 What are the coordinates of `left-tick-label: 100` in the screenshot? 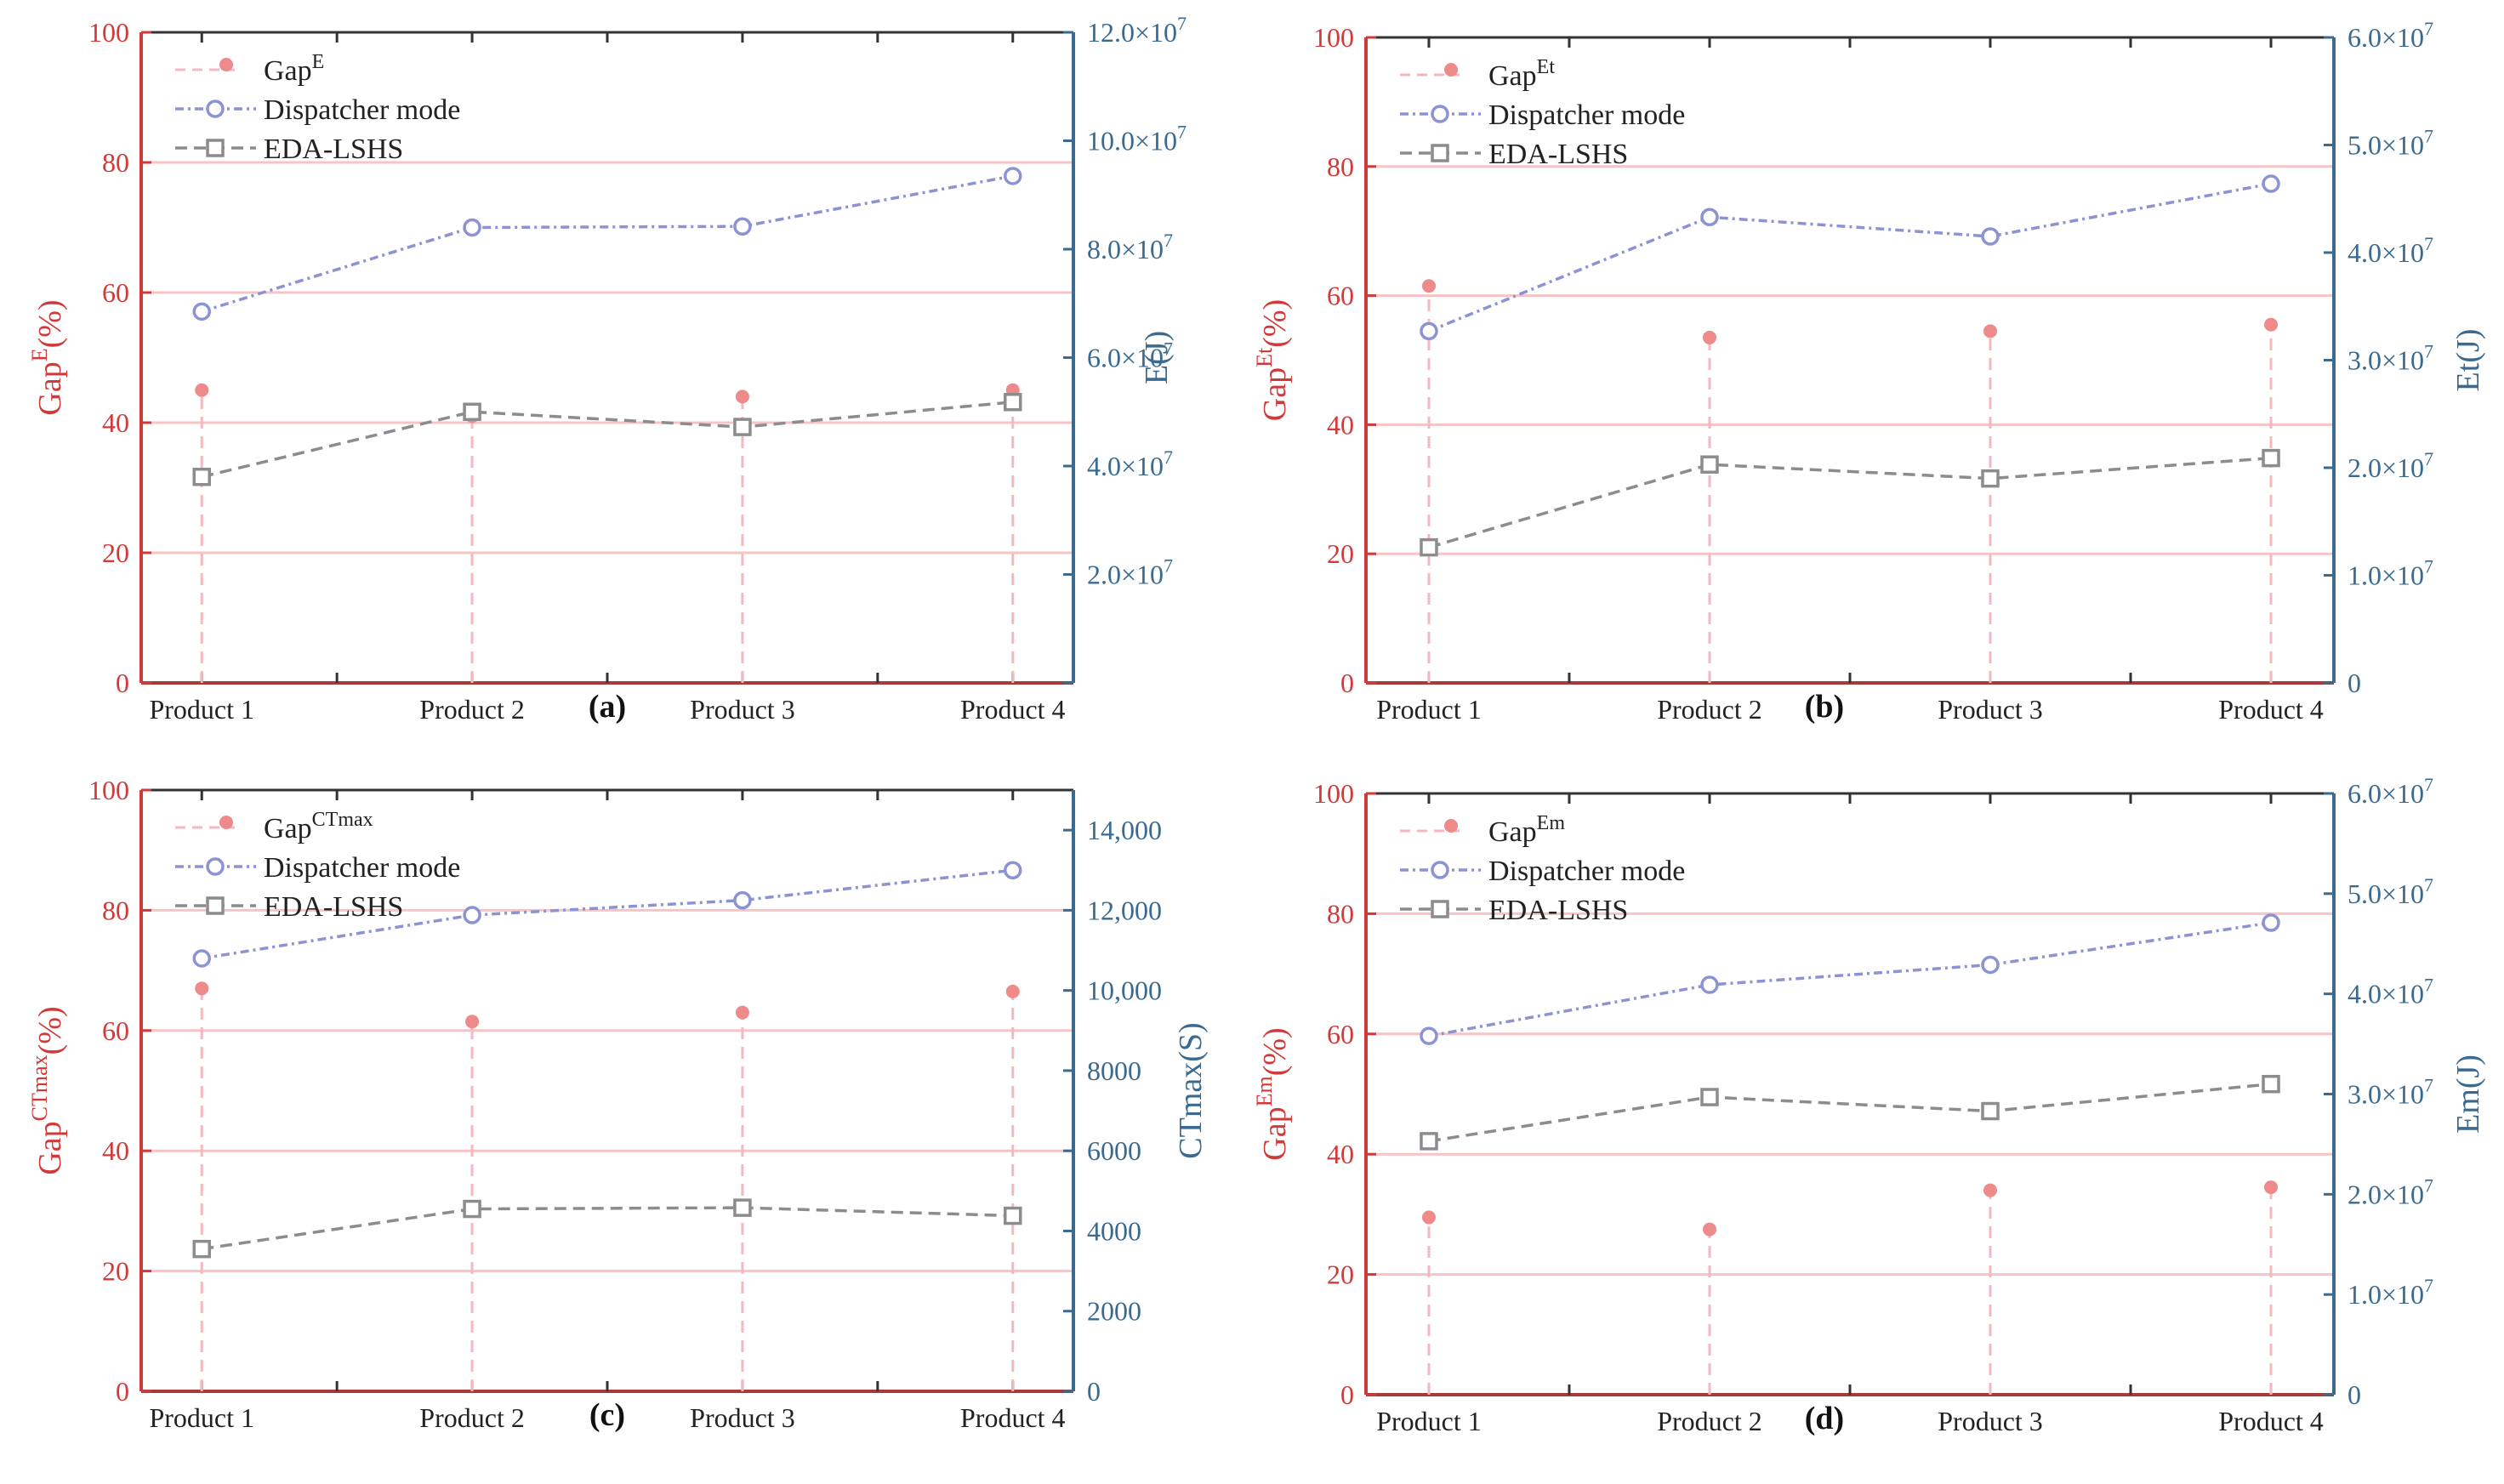 It's located at (1333, 37).